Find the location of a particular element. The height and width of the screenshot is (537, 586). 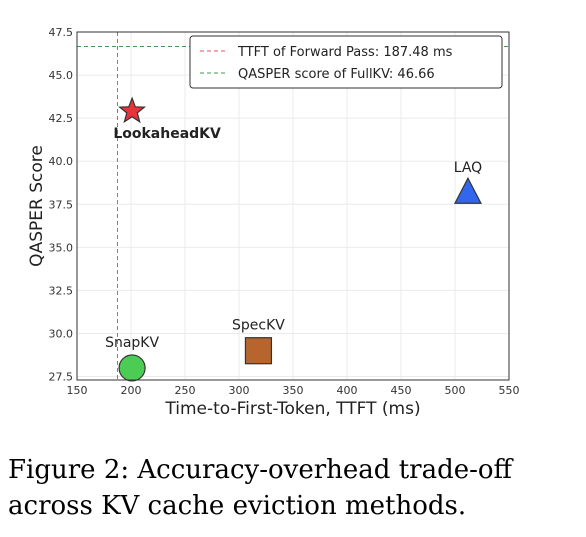

point-label: SnapKV is located at coordinates (132, 343).